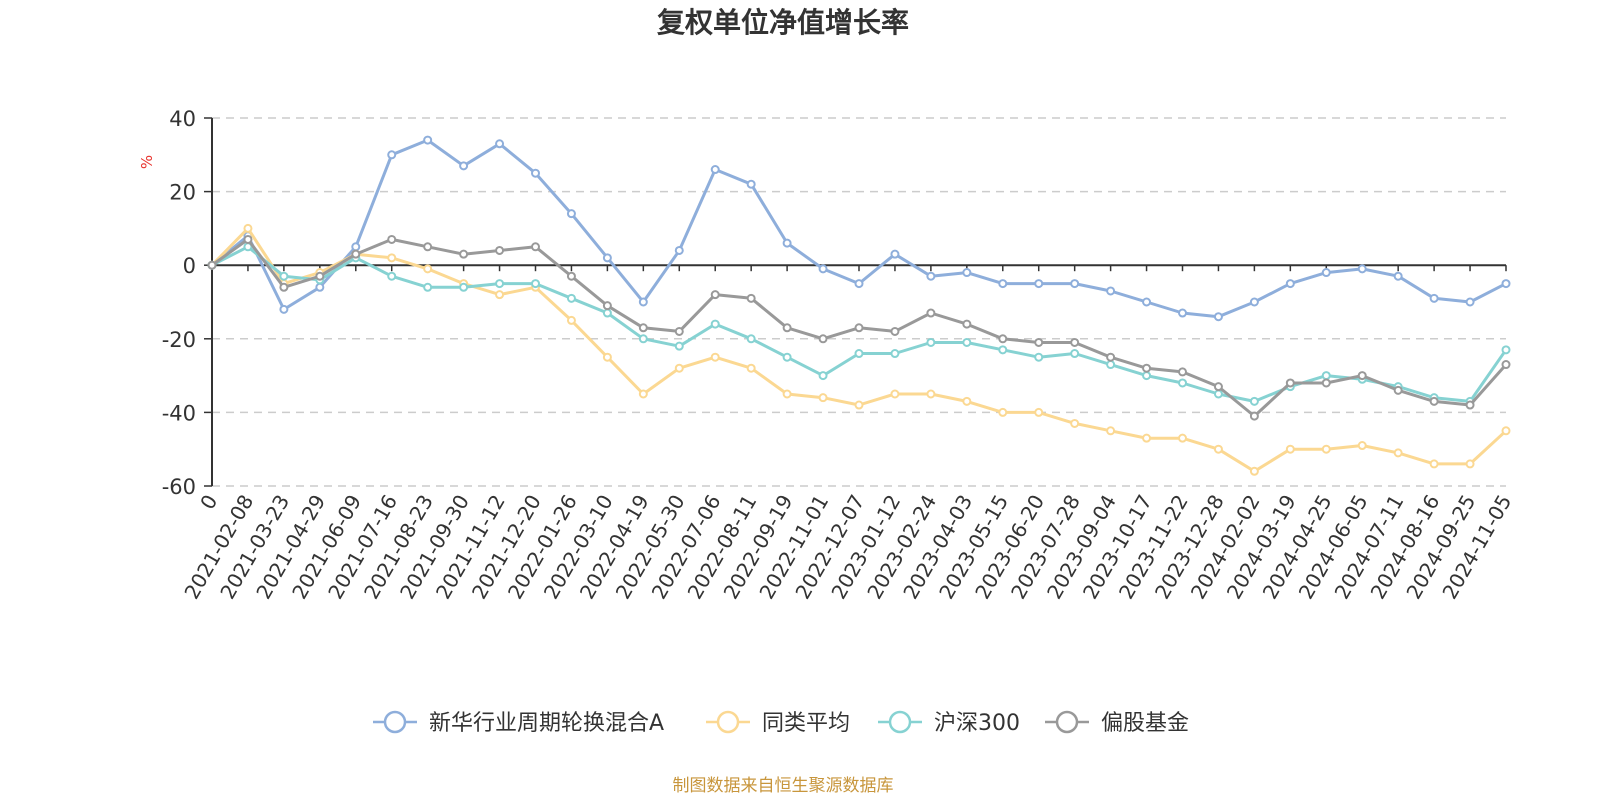  I want to click on chart-title: 复权单位净值增长率, so click(783, 22).